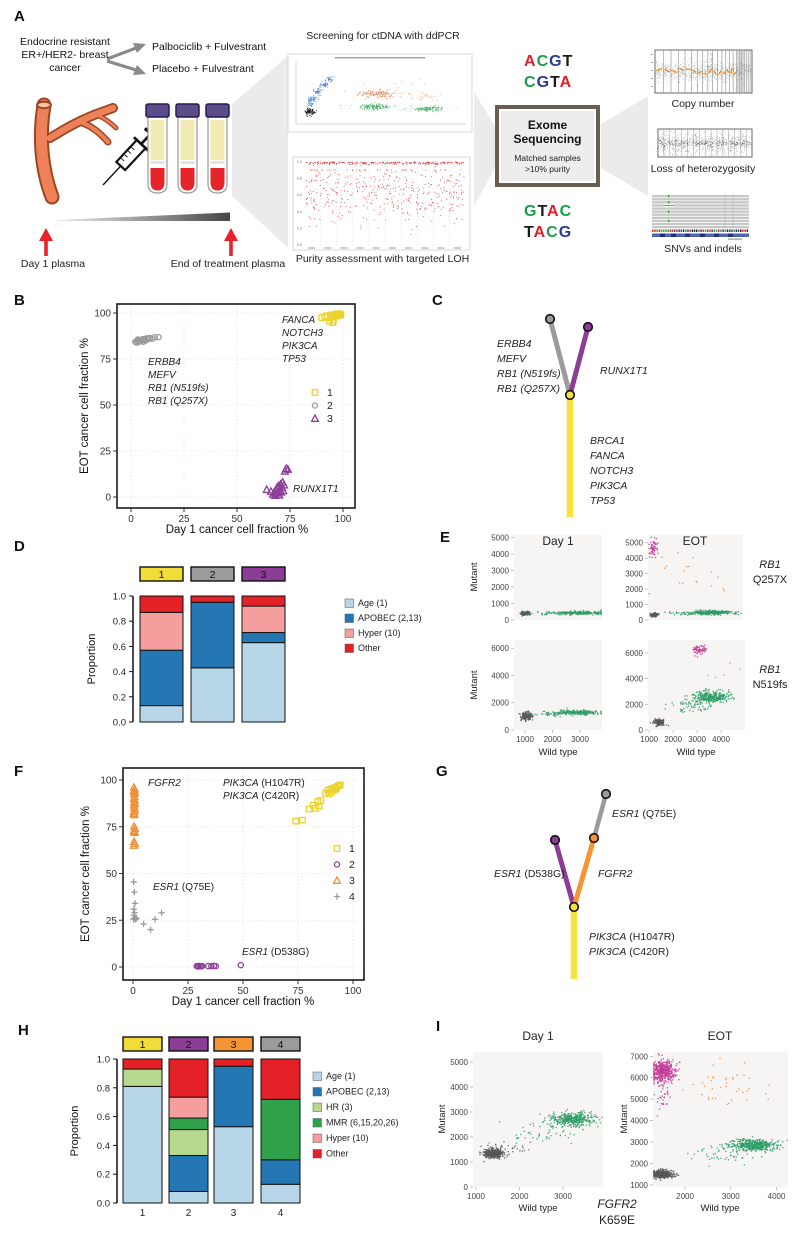 Image resolution: width=800 pixels, height=1241 pixels. What do you see at coordinates (381, 203) in the screenshot?
I see `loh-purity-plot: 1.0 0.8 0.6 0.4 0.2 0.0` at bounding box center [381, 203].